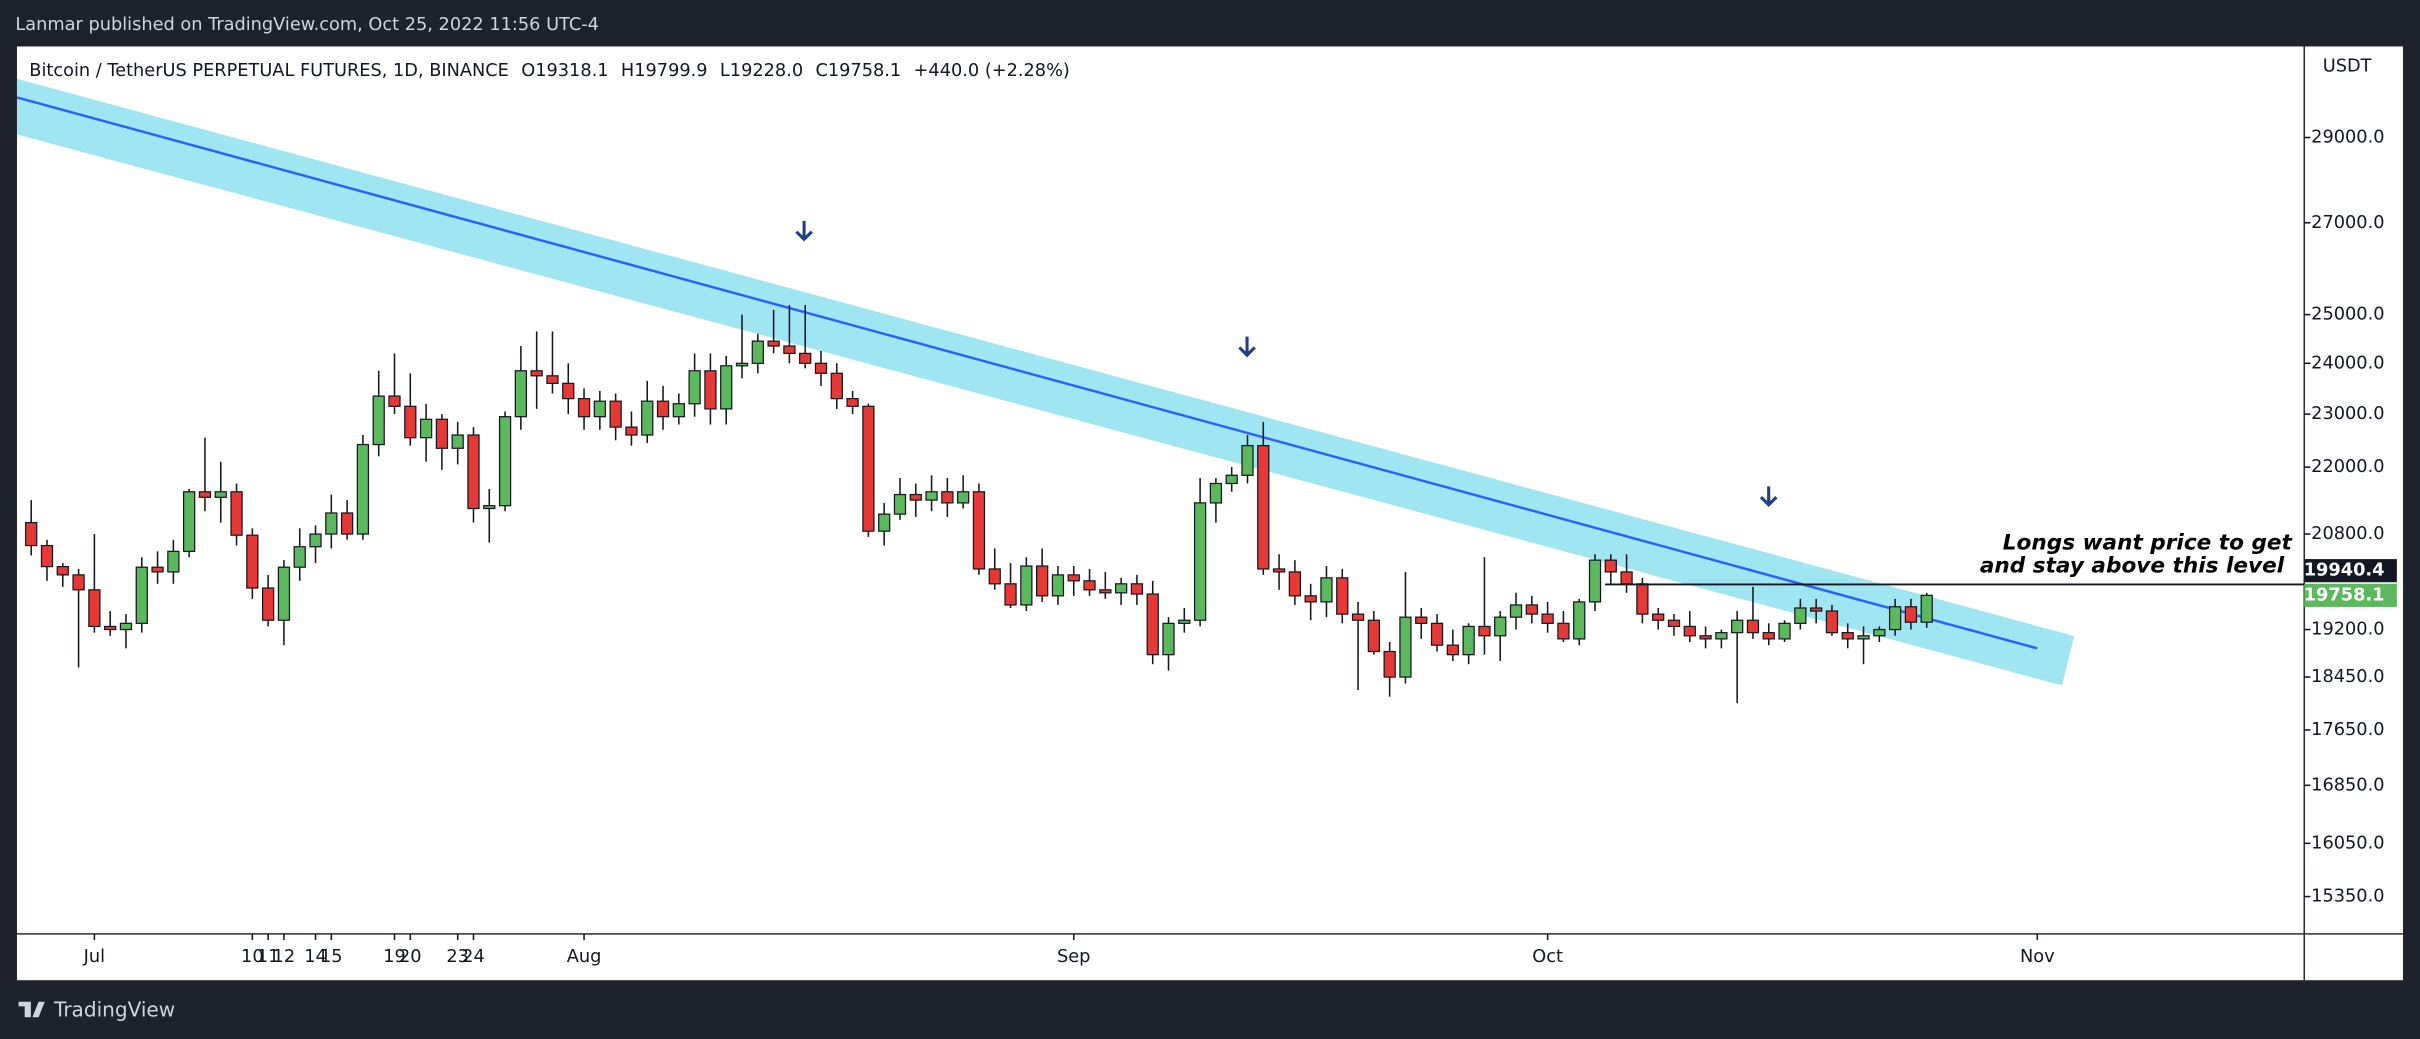 The width and height of the screenshot is (2420, 1039). What do you see at coordinates (2347, 897) in the screenshot?
I see `y-tick-label: 15350.0` at bounding box center [2347, 897].